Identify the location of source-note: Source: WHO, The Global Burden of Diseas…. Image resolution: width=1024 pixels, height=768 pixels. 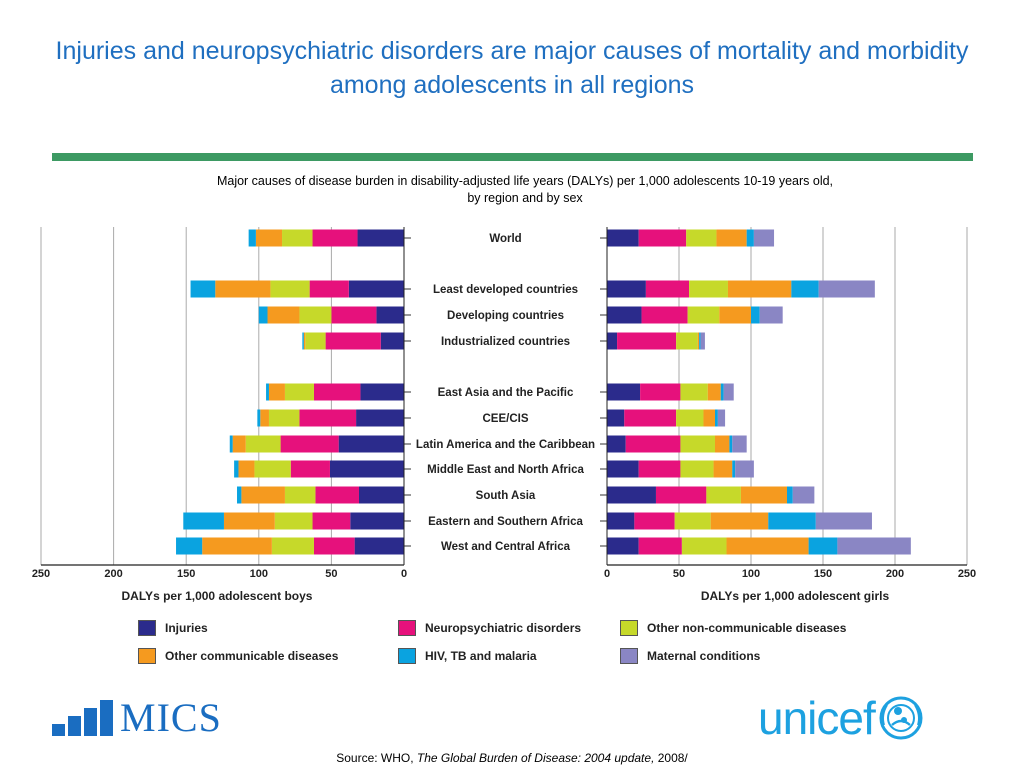
(512, 758).